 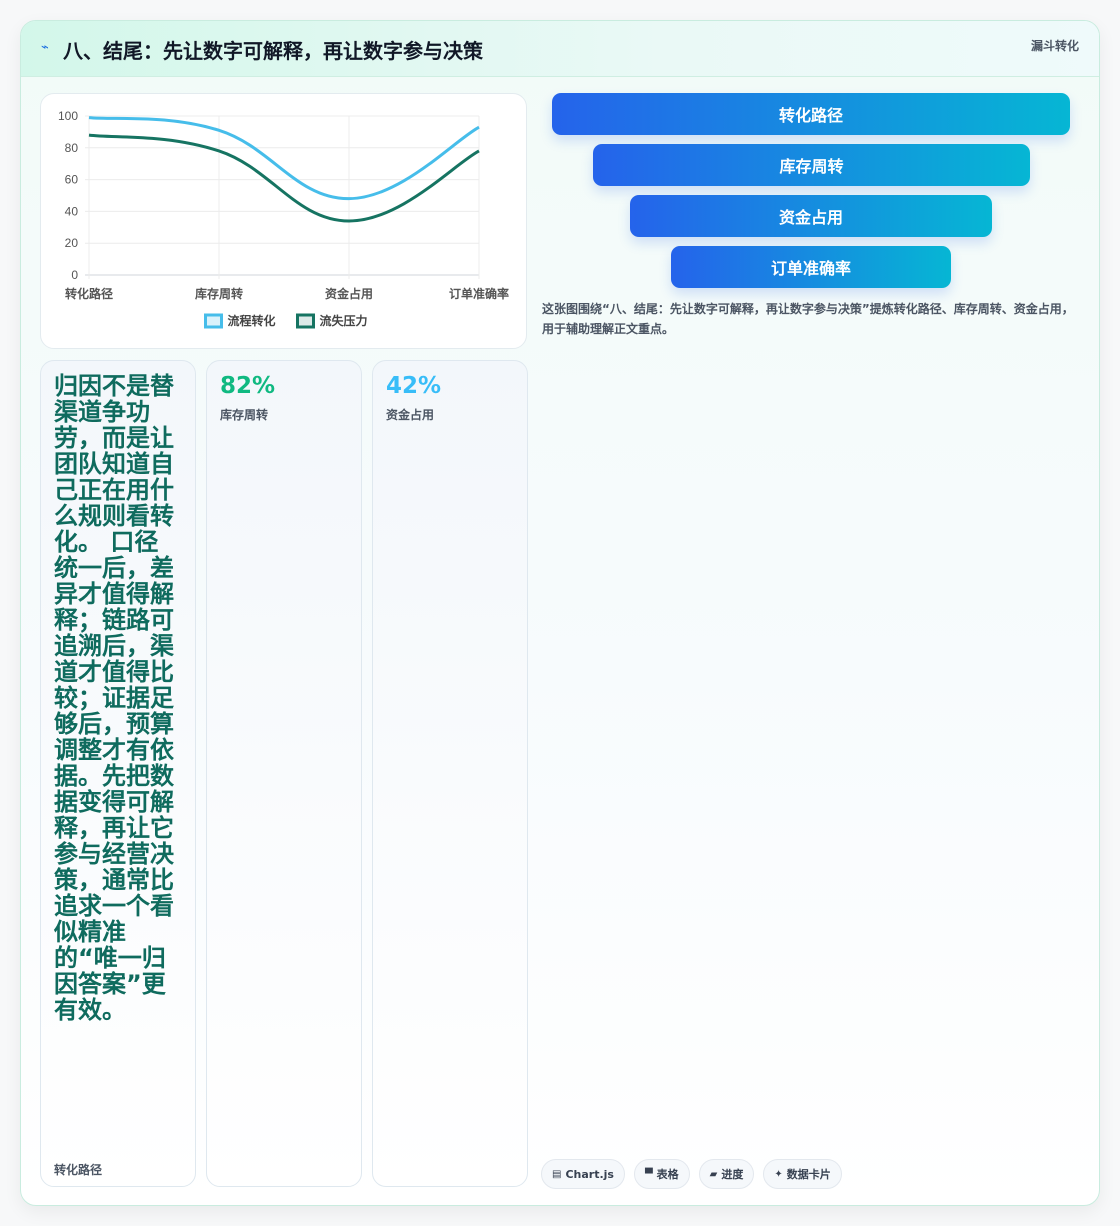 What do you see at coordinates (713, 1174) in the screenshot?
I see `progress-icon: ▰` at bounding box center [713, 1174].